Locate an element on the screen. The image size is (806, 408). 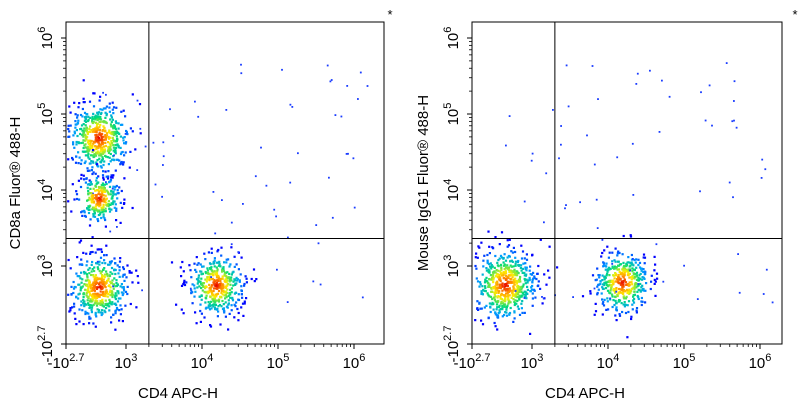
x-tick-base: 10 is located at coordinates (529, 363).